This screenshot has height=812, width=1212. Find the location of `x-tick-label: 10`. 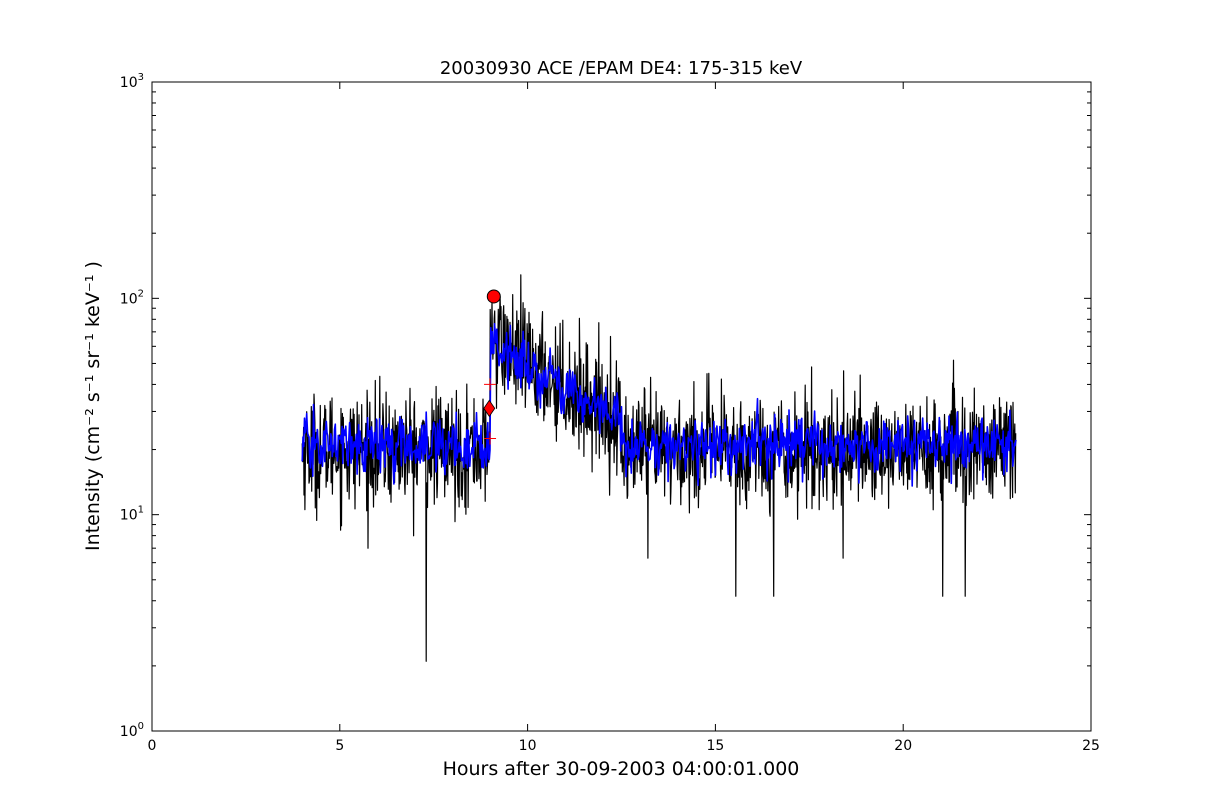

x-tick-label: 10 is located at coordinates (528, 746).